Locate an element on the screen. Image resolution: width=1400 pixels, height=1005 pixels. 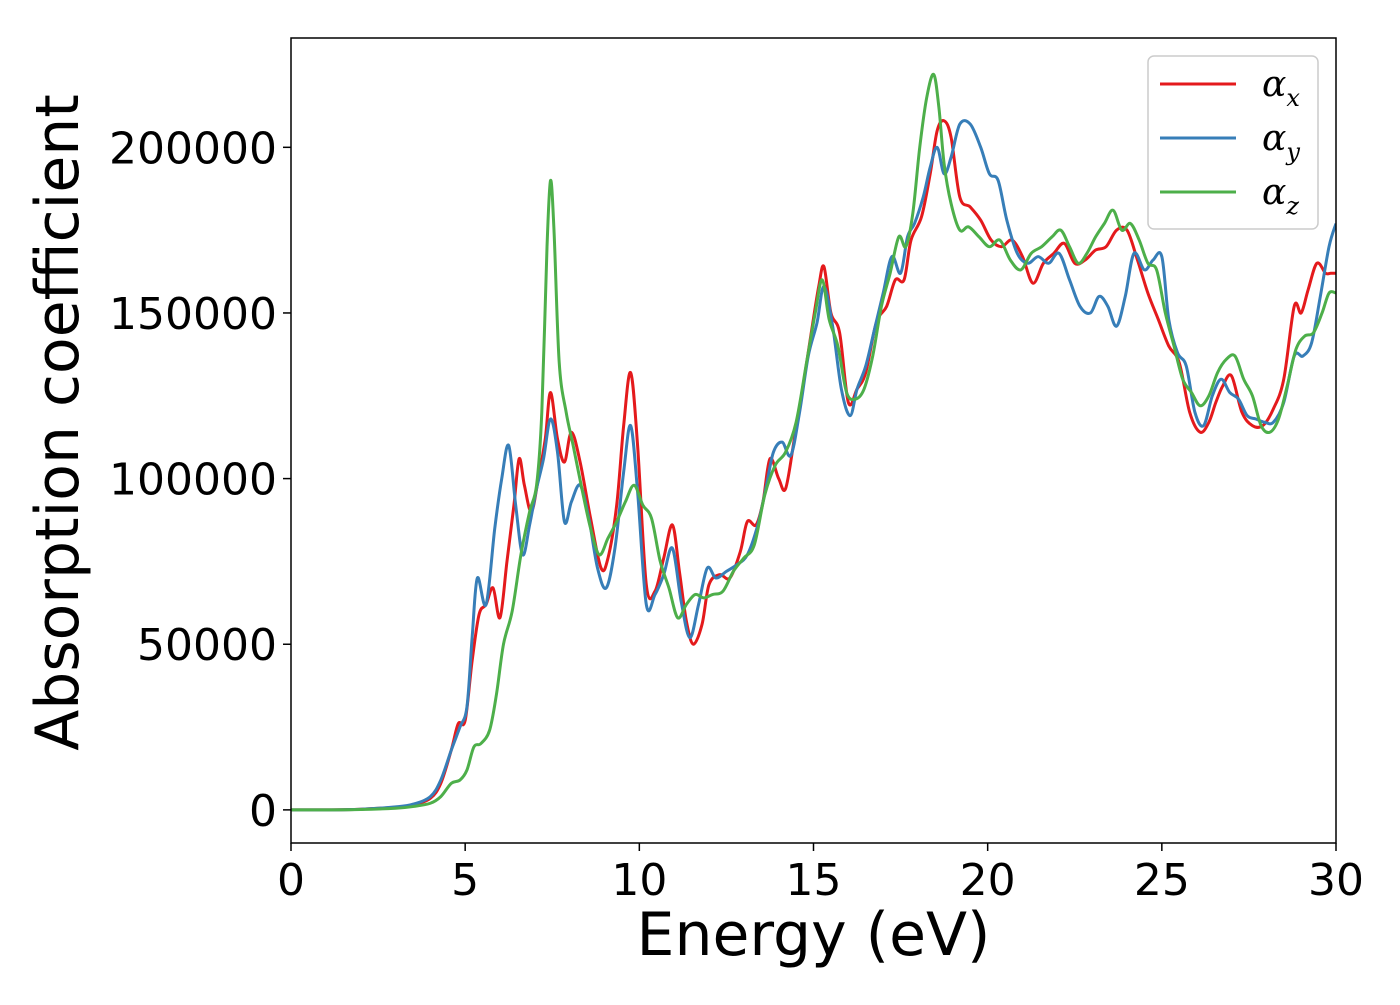
x-axis-label: Energy (eV) is located at coordinates (814, 935).